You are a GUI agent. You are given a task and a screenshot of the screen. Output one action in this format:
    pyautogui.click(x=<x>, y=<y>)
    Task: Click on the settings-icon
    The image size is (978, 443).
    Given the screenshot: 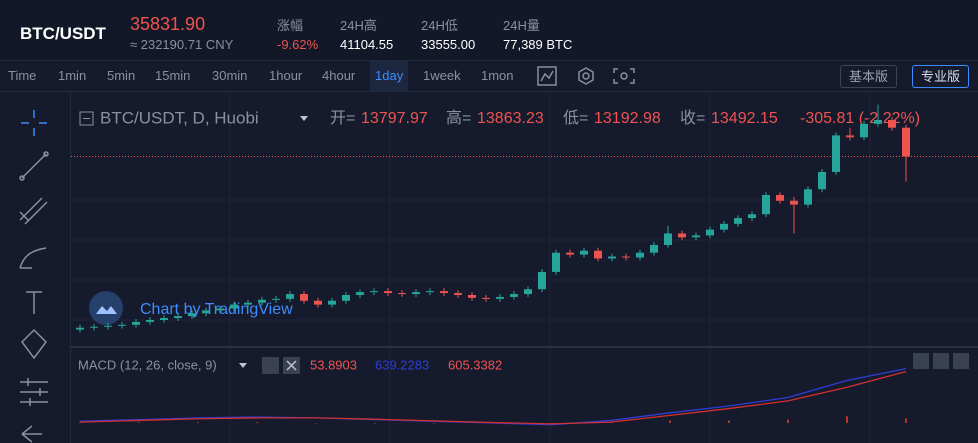 What is the action you would take?
    pyautogui.click(x=270, y=365)
    